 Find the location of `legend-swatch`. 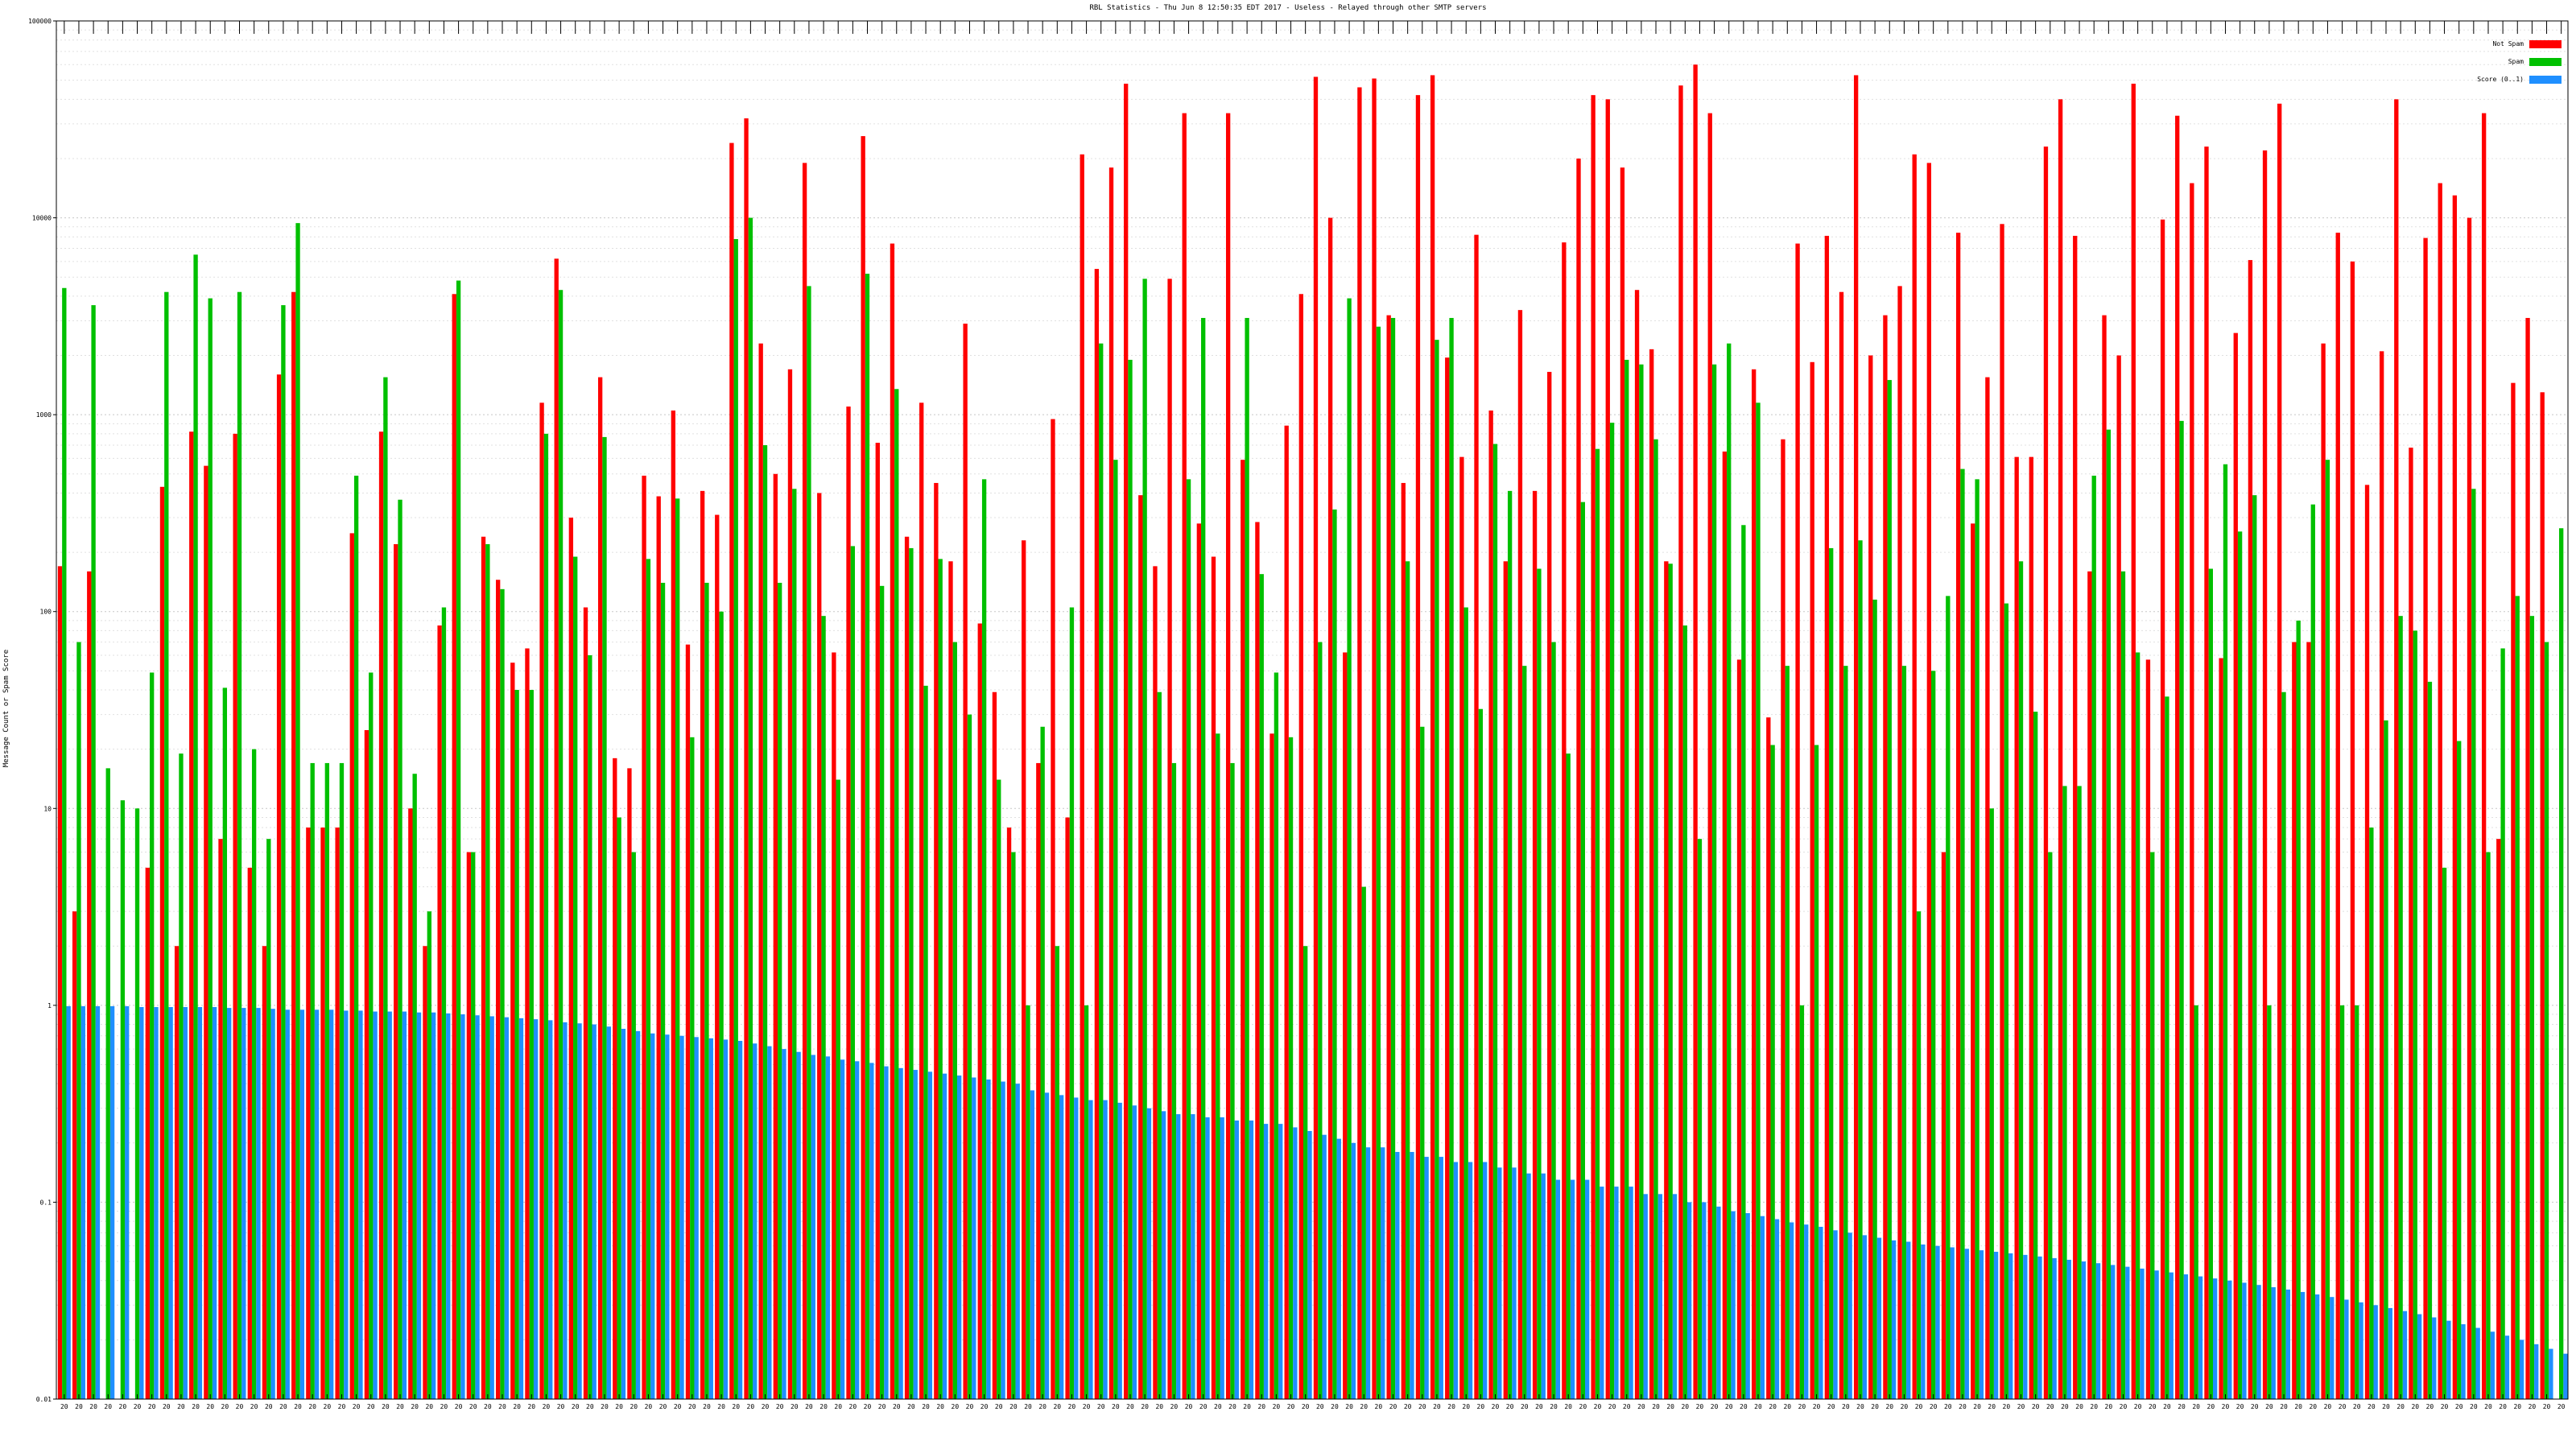

legend-swatch is located at coordinates (2545, 80).